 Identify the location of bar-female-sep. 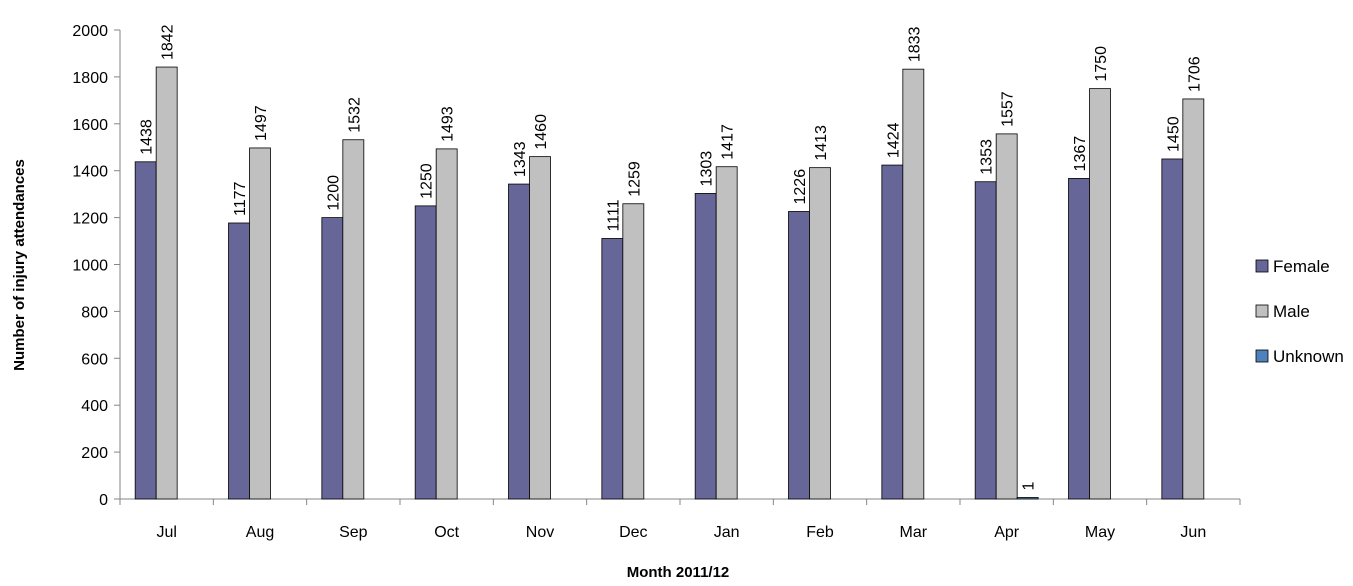
(332, 358).